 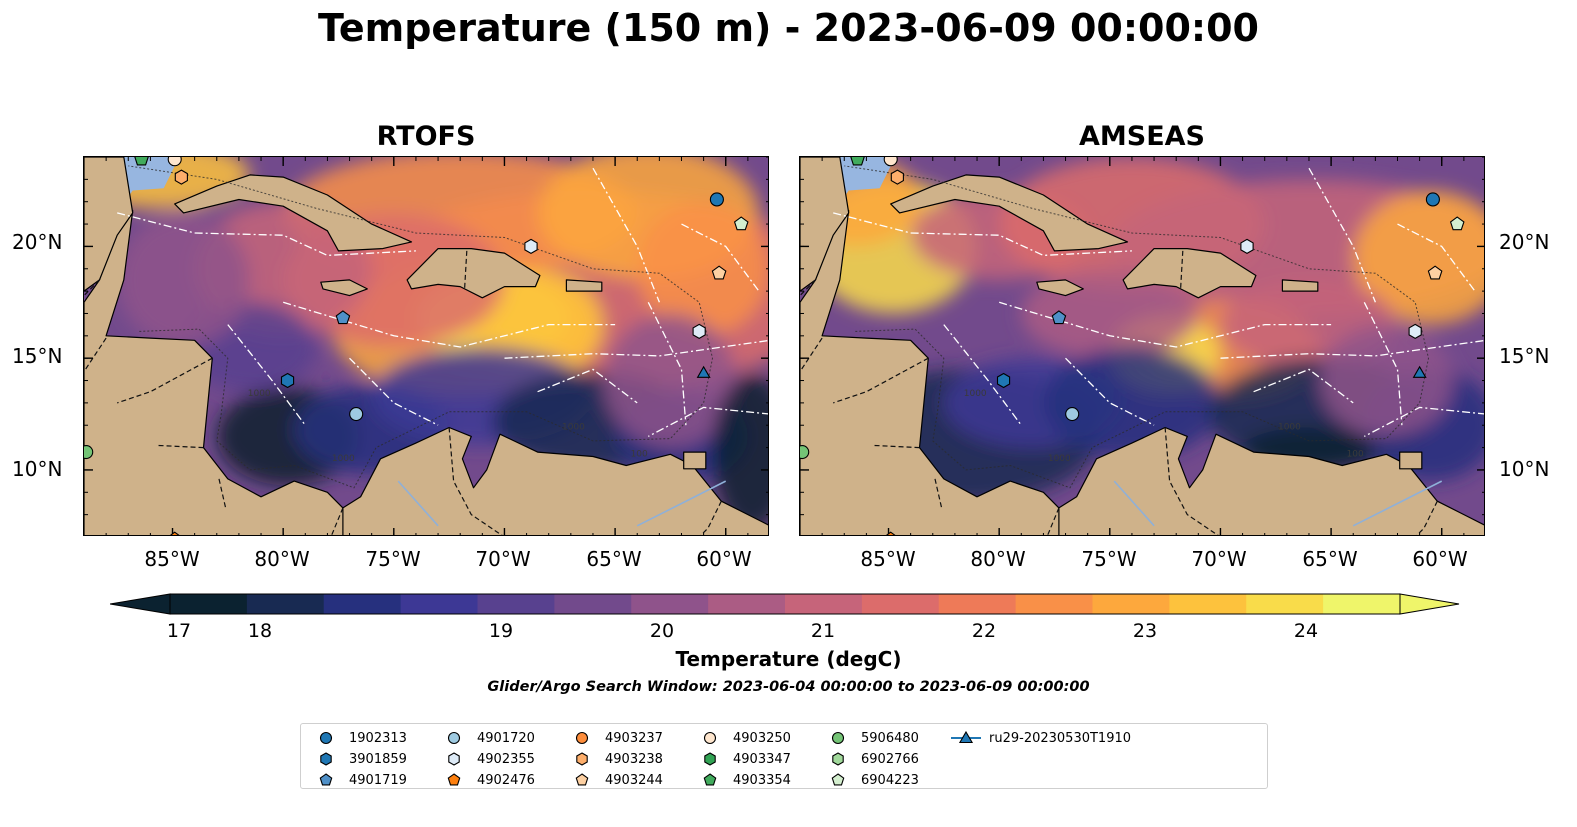 I want to click on legend-item: 4902355, so click(x=486, y=759).